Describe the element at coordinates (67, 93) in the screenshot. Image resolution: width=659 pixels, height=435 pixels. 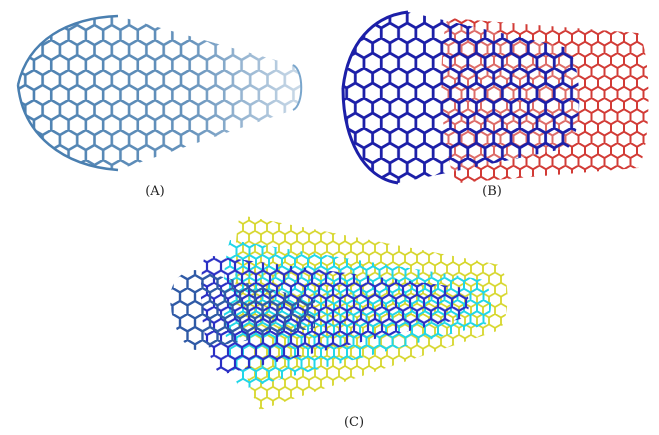
I see `tube-rim` at that location.